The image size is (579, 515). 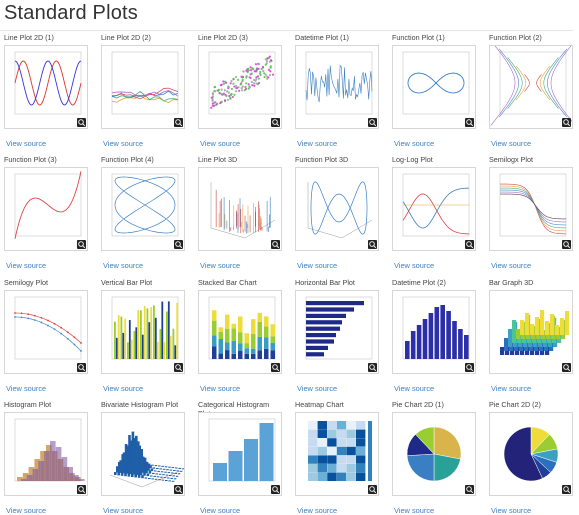 I want to click on stem-3d-icon, so click(x=243, y=210).